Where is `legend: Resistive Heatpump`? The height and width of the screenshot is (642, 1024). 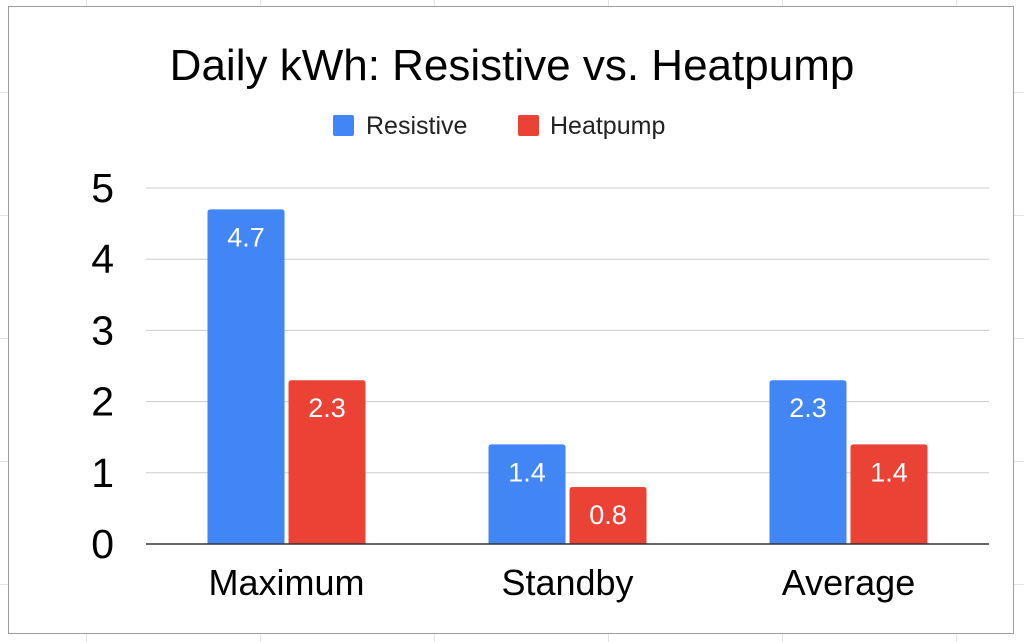
legend: Resistive Heatpump is located at coordinates (499, 126).